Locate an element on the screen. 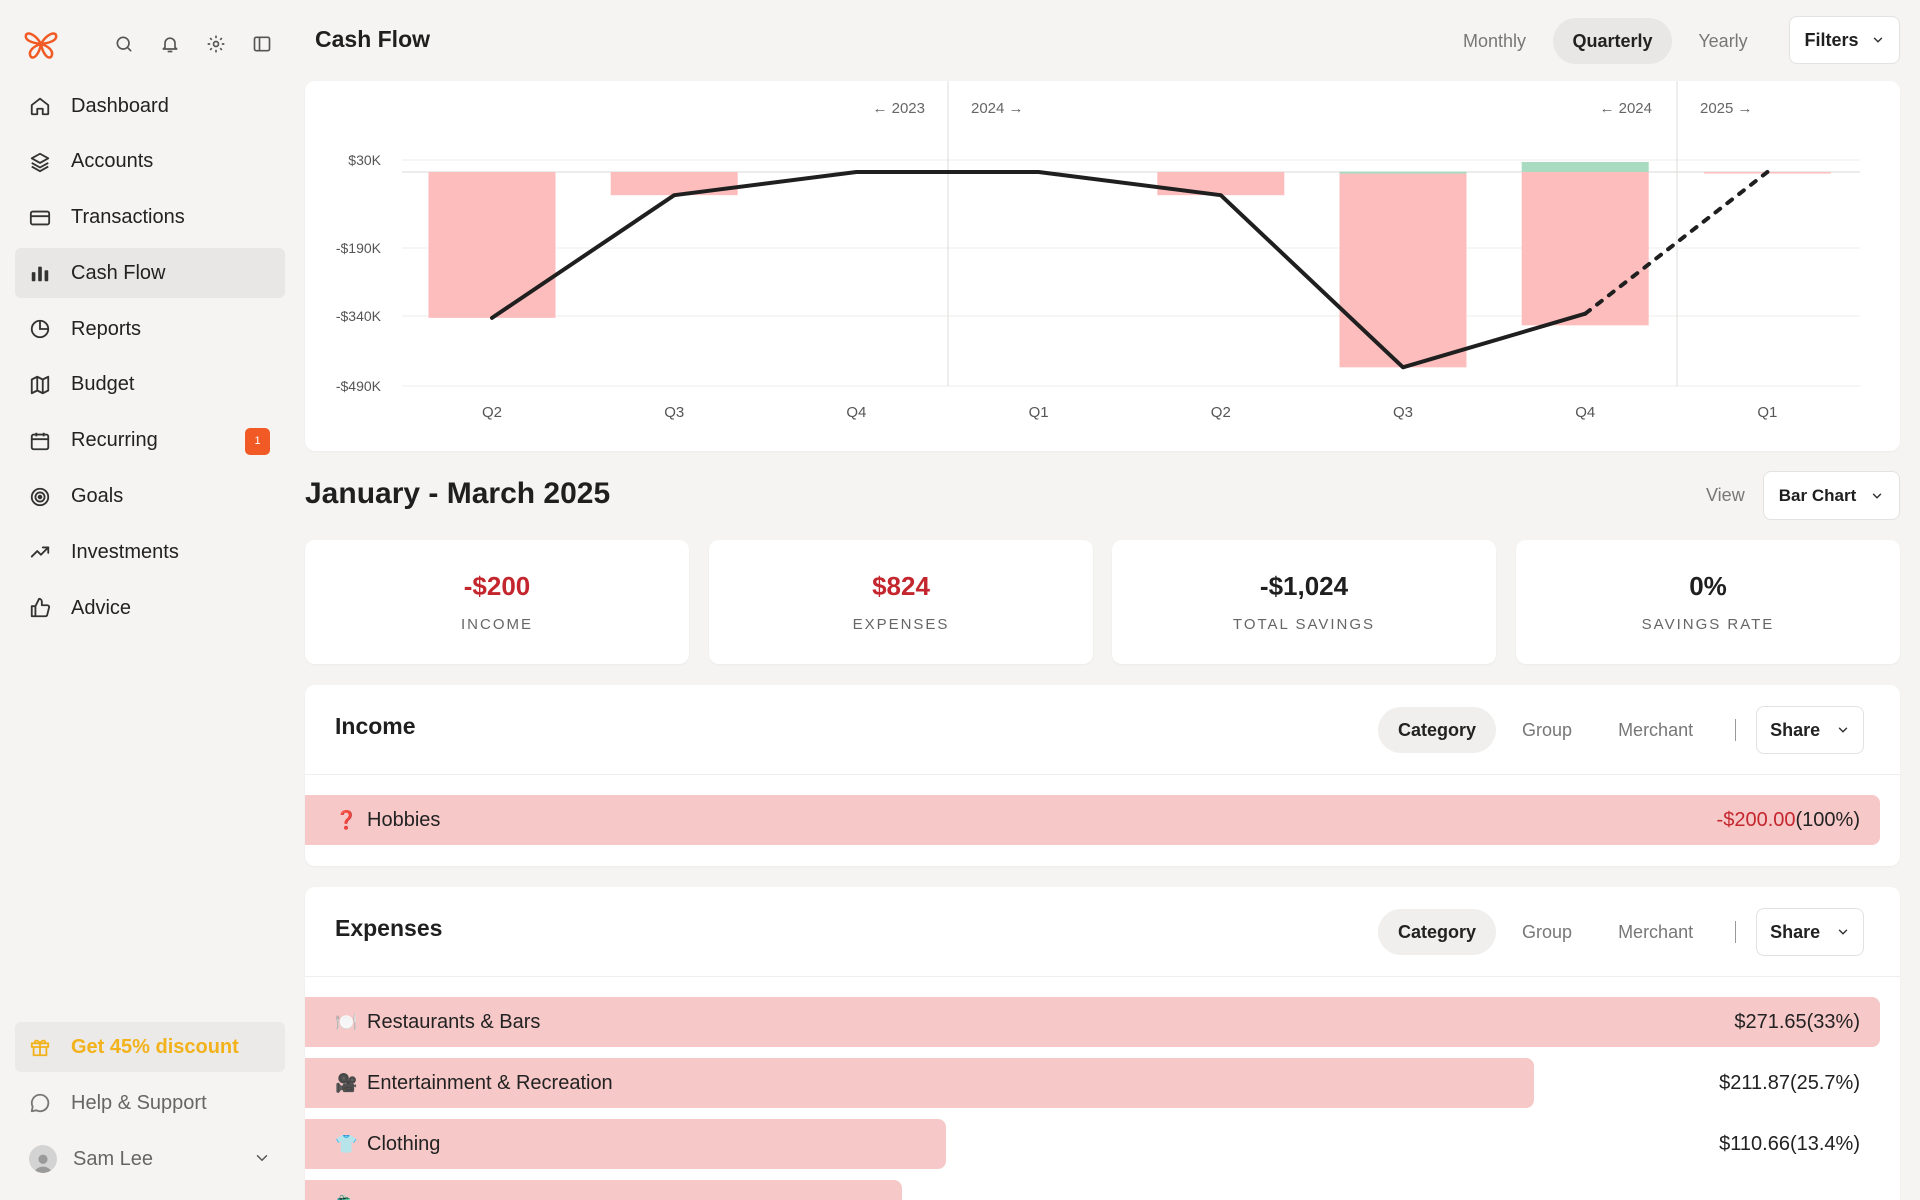  amount-value: -$200.00 is located at coordinates (1756, 819).